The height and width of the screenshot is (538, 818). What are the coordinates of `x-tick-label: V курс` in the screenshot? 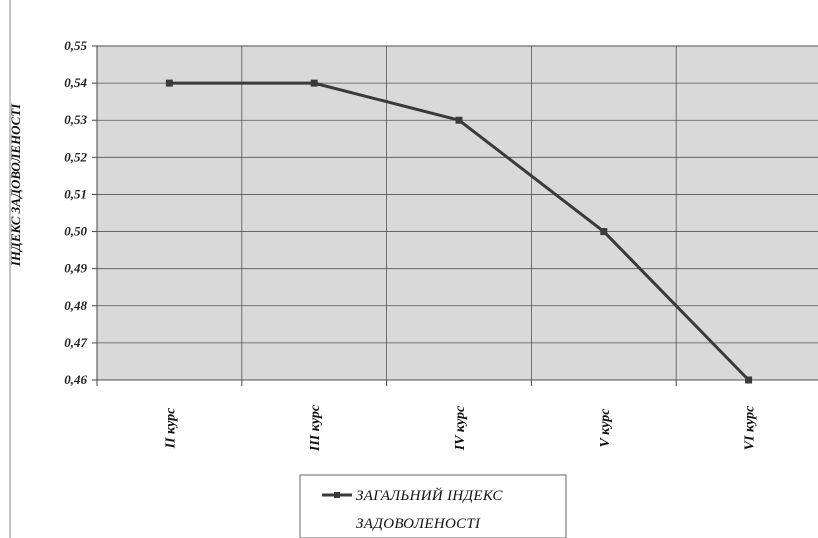 It's located at (605, 428).